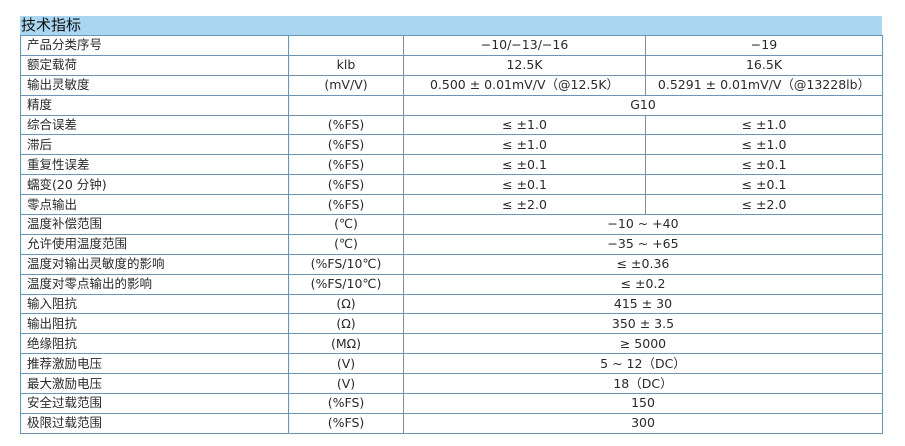 This screenshot has width=905, height=446. Describe the element at coordinates (154, 324) in the screenshot. I see `row-label: 输出阻抗` at that location.